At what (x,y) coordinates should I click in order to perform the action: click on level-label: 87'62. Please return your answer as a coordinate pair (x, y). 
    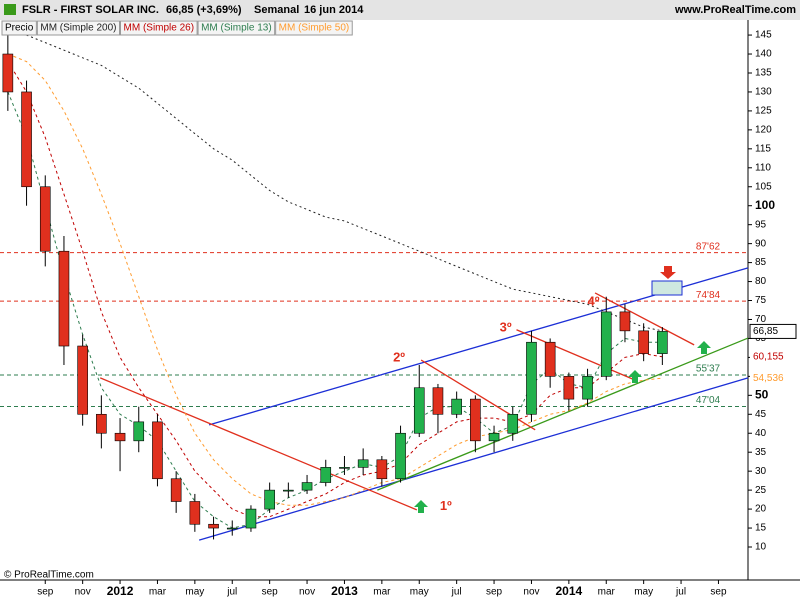
    Looking at the image, I should click on (708, 246).